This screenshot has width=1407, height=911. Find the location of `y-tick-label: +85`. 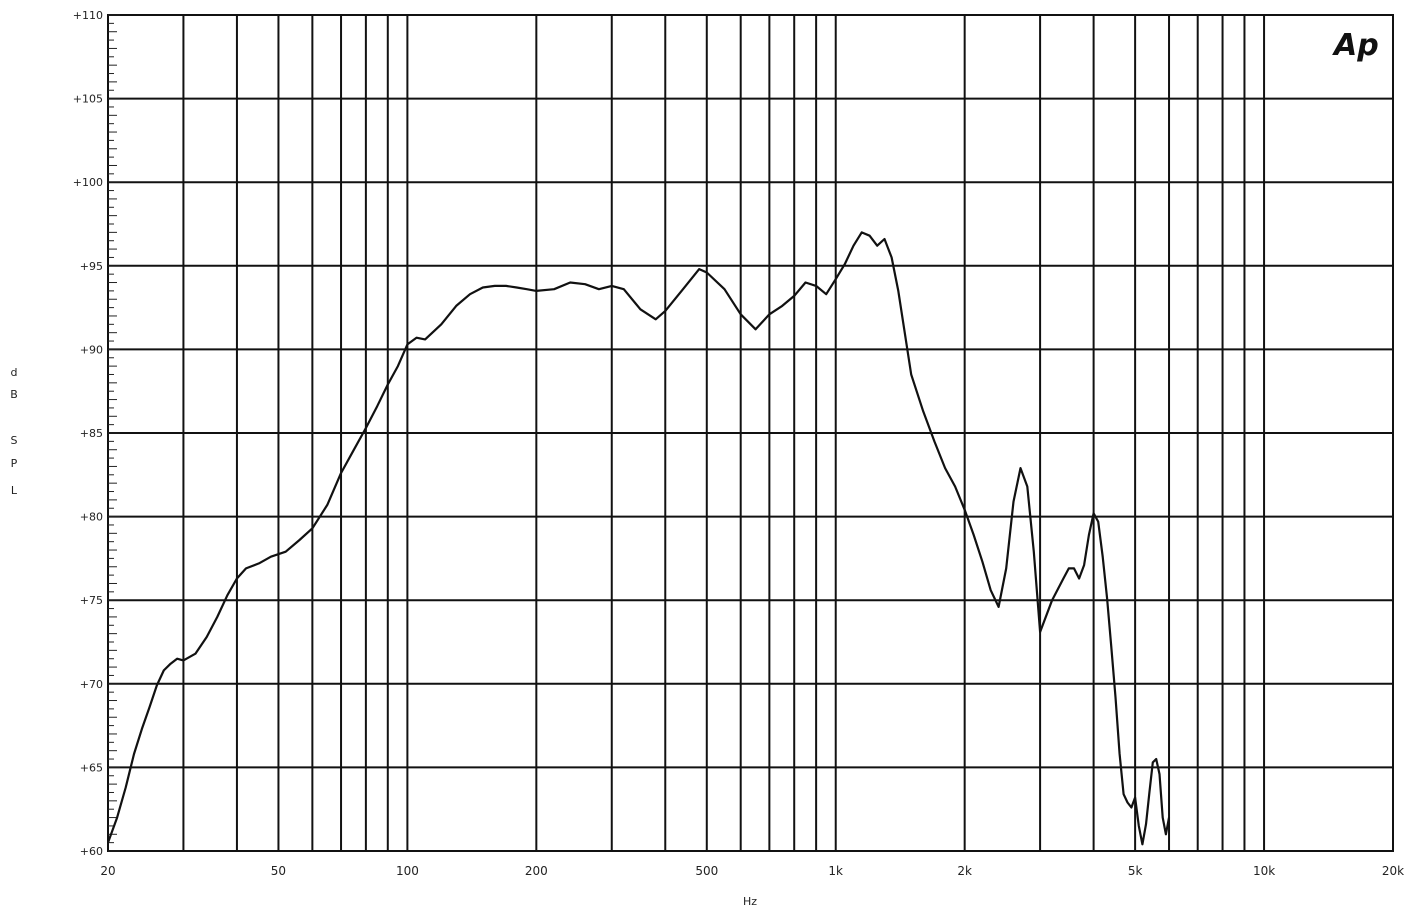

y-tick-label: +85 is located at coordinates (91, 433).